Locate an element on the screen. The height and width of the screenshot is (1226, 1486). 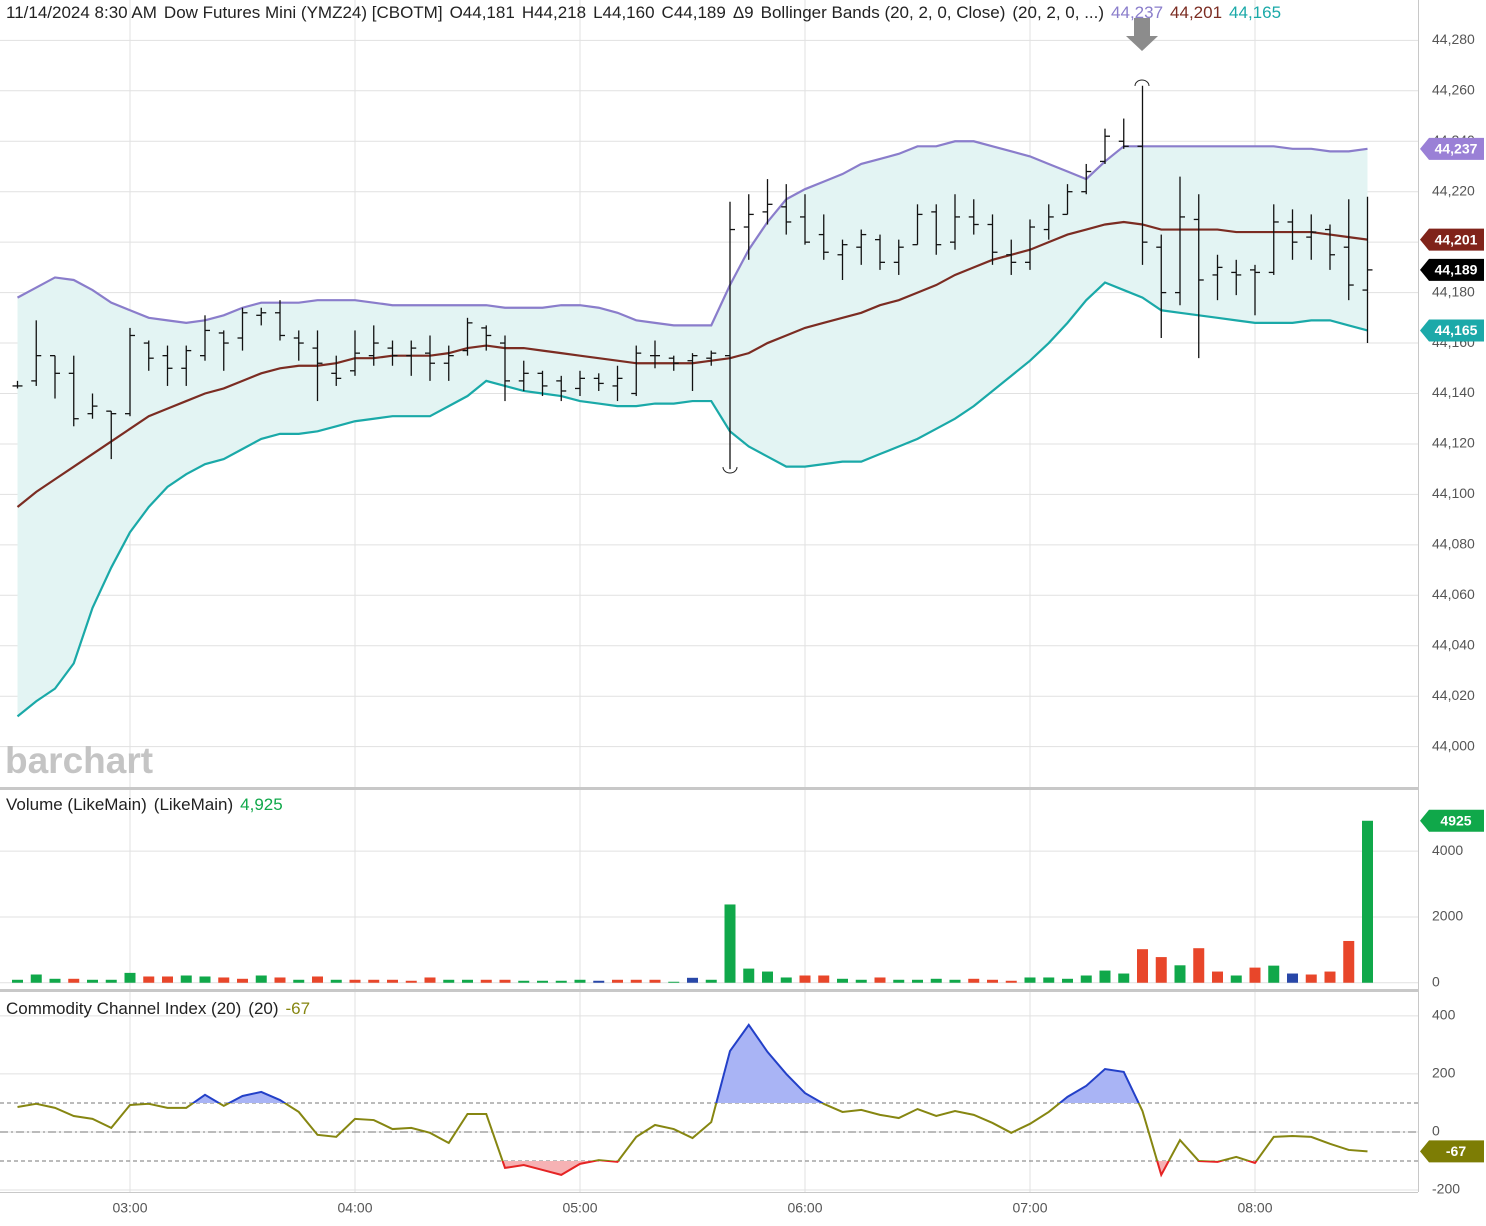
params: (LikeMain) is located at coordinates (193, 804).